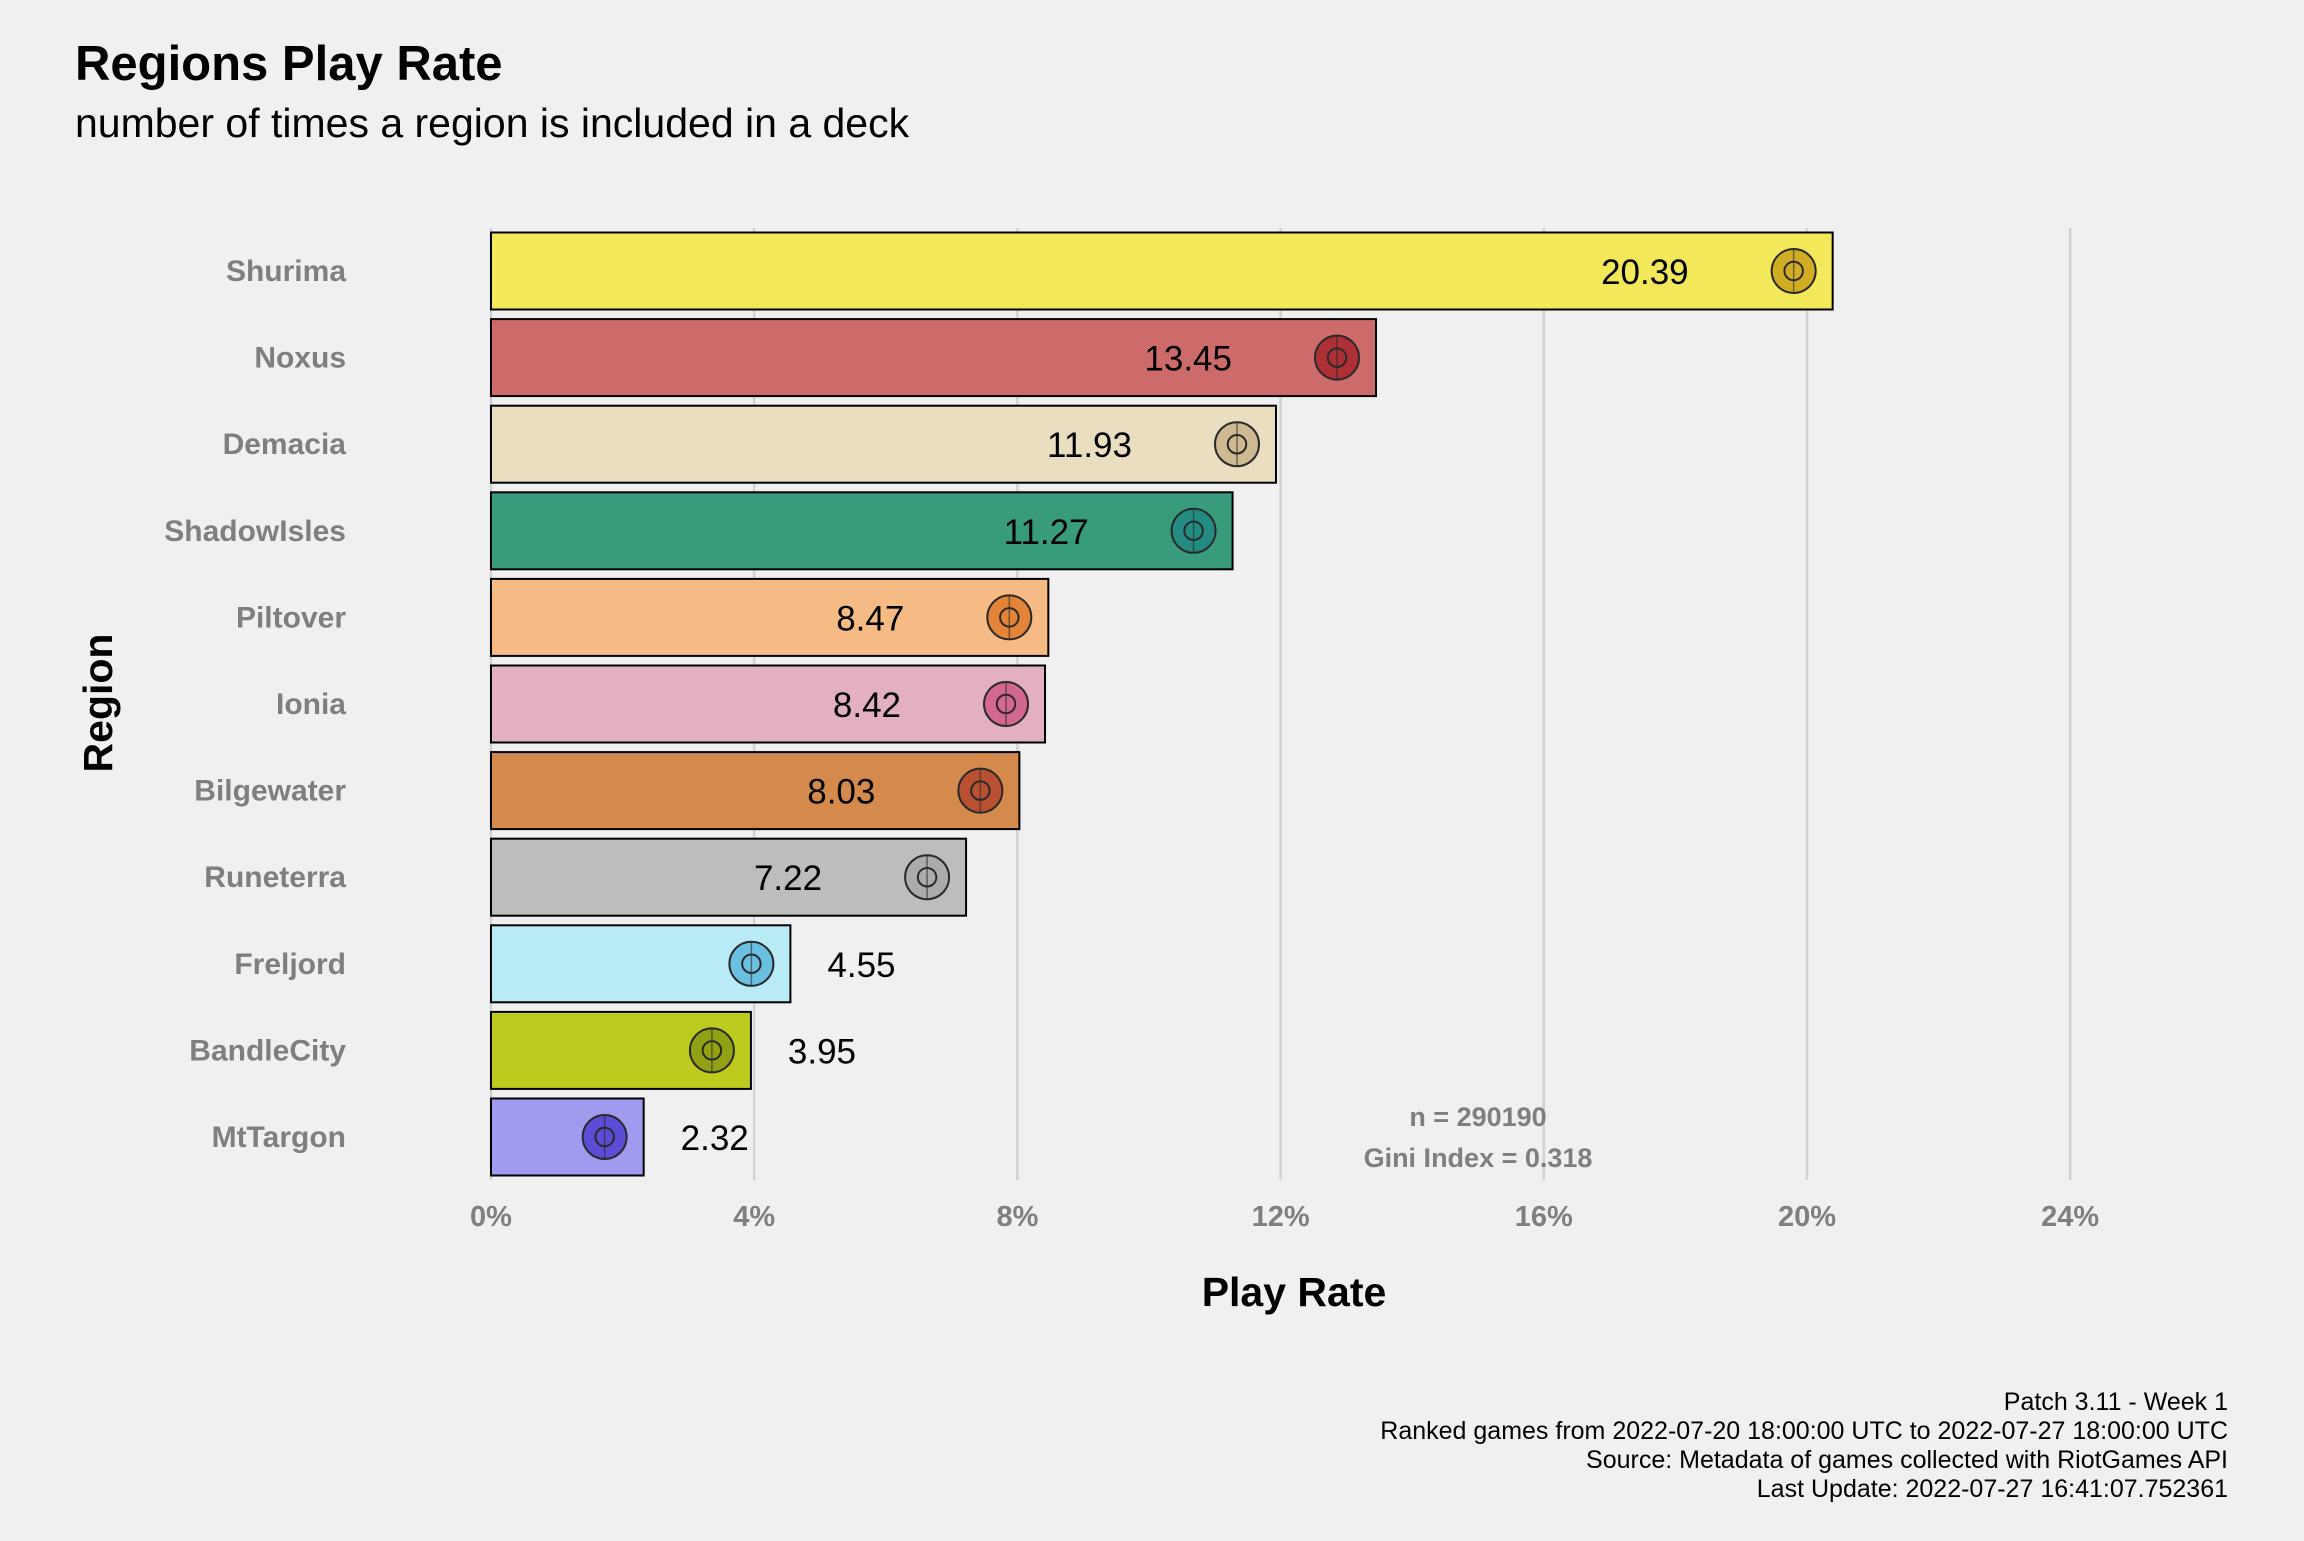  I want to click on noxus-icon, so click(1337, 357).